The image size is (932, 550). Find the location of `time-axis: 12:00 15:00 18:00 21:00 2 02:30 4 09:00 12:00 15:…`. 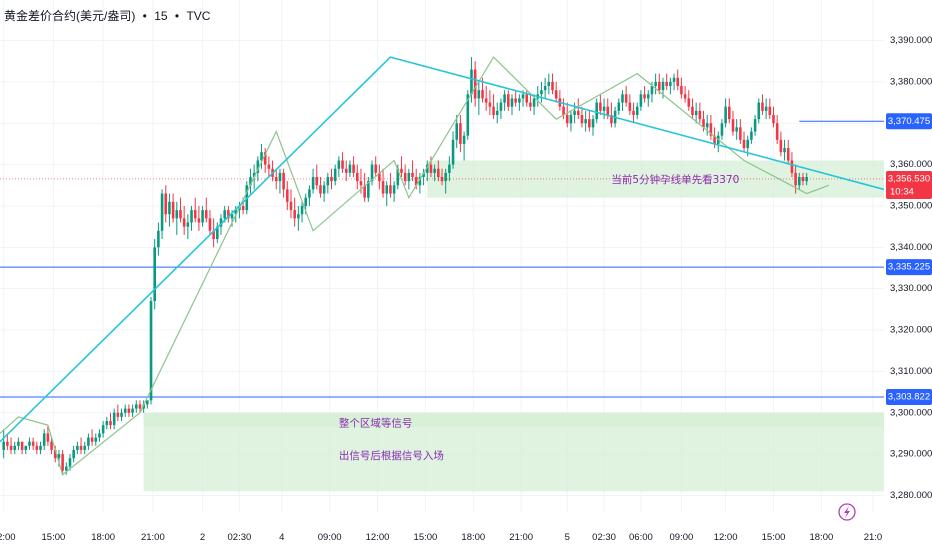

time-axis: 12:00 15:00 18:00 21:00 2 02:30 4 09:00 12:00 15:… is located at coordinates (466, 538).